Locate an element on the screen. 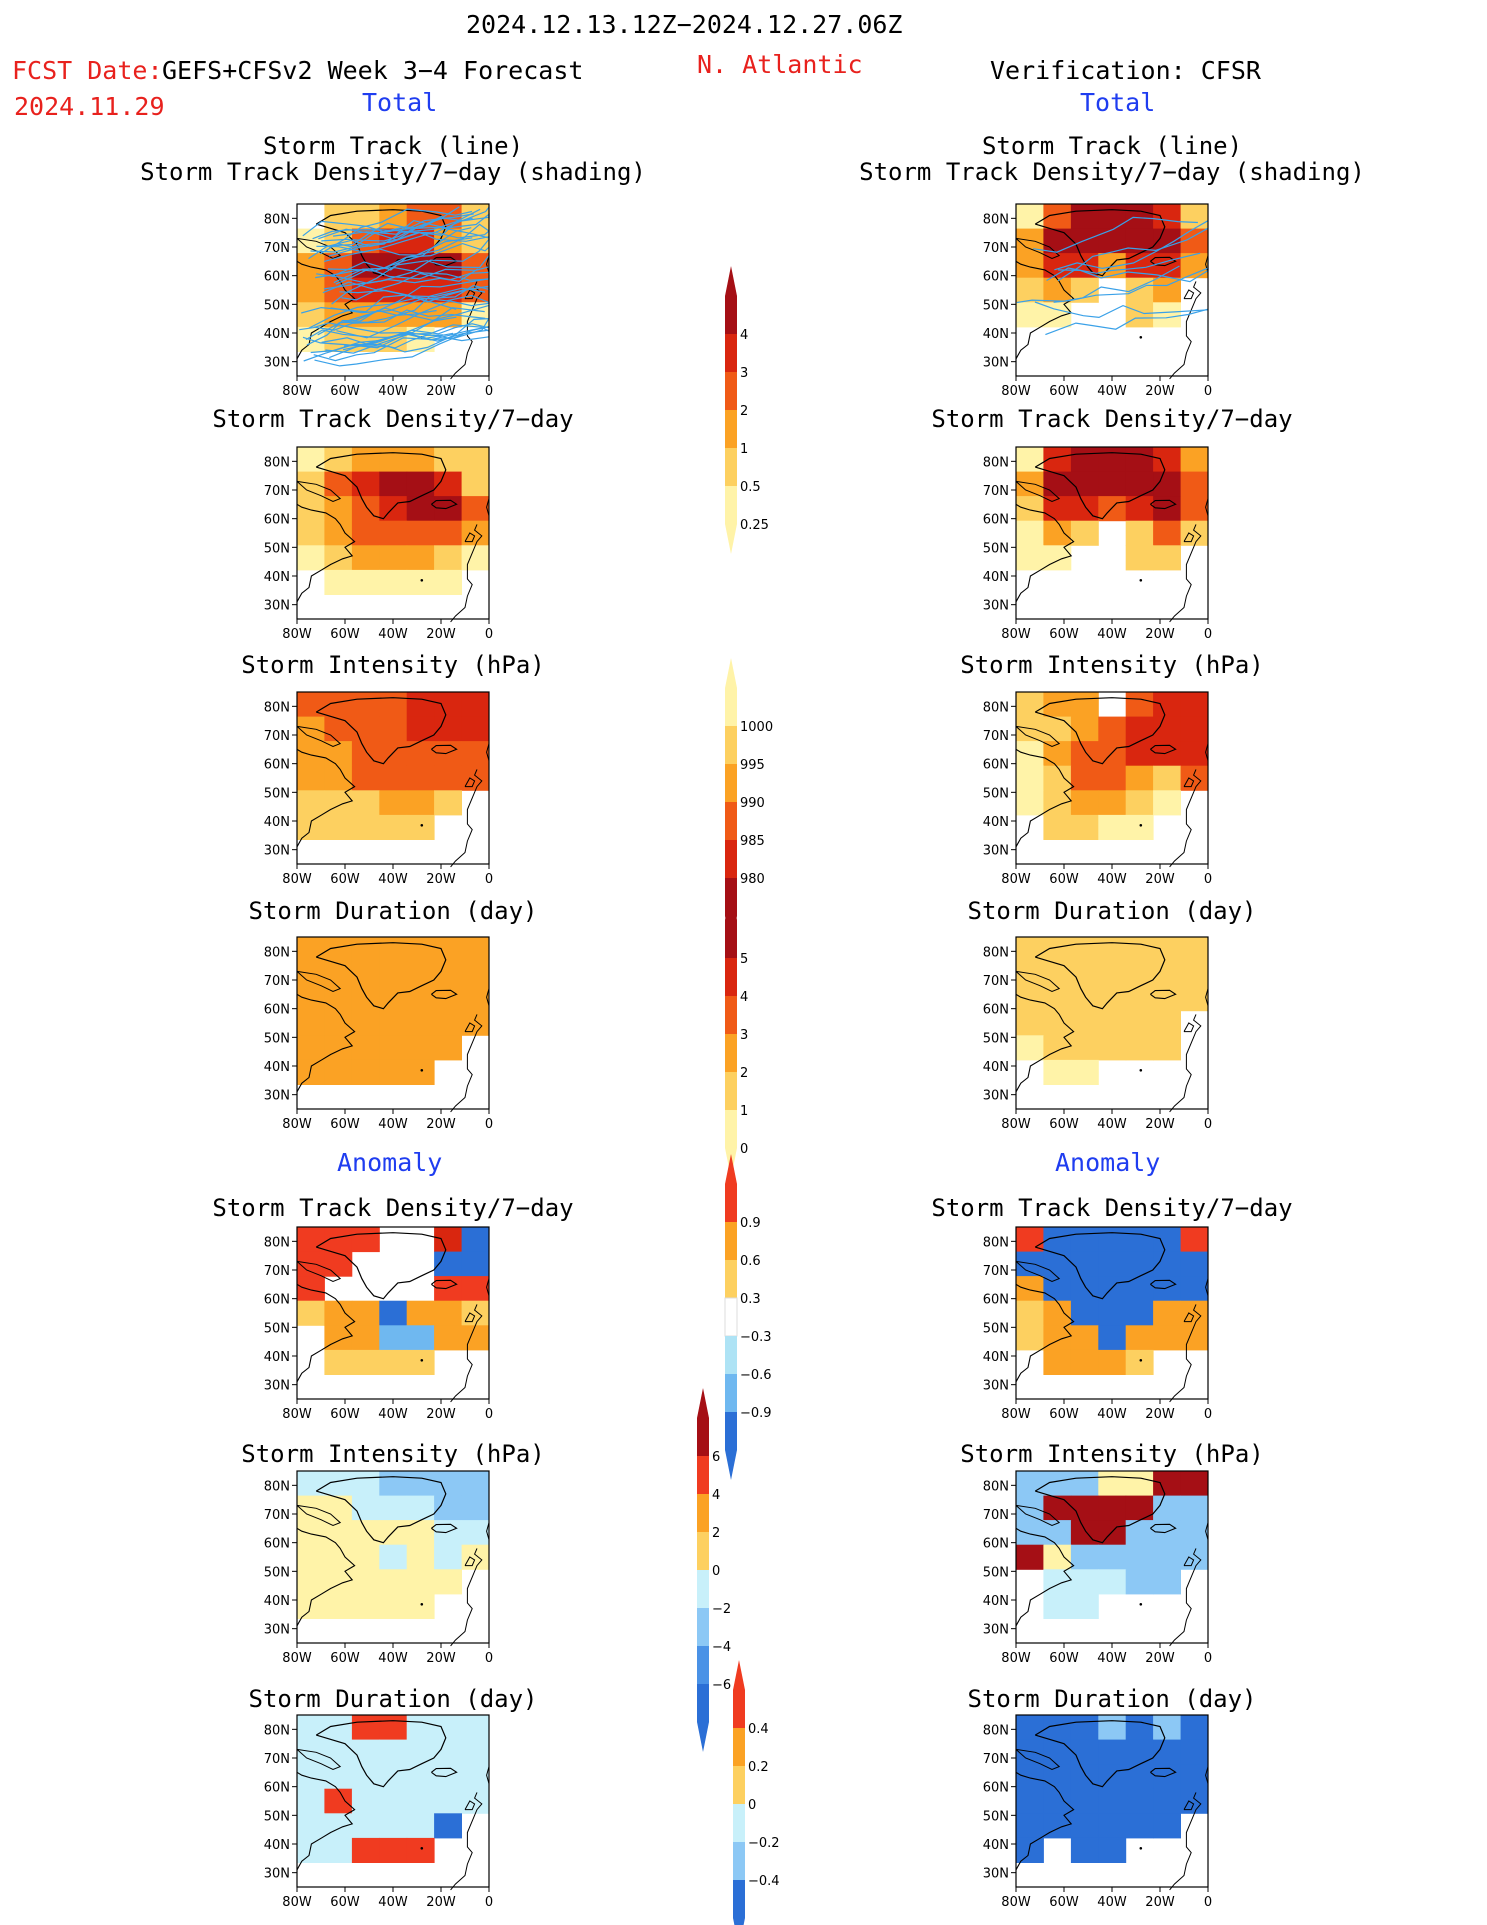 Image resolution: width=1487 pixels, height=1925 pixels. azores-dot is located at coordinates (1141, 337).